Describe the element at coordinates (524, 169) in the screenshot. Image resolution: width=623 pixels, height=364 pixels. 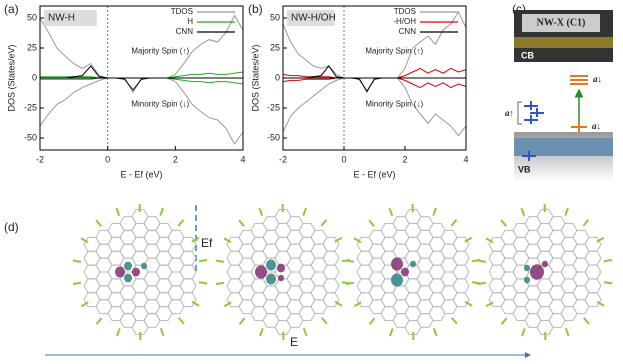
I see `vb-label: VB` at that location.